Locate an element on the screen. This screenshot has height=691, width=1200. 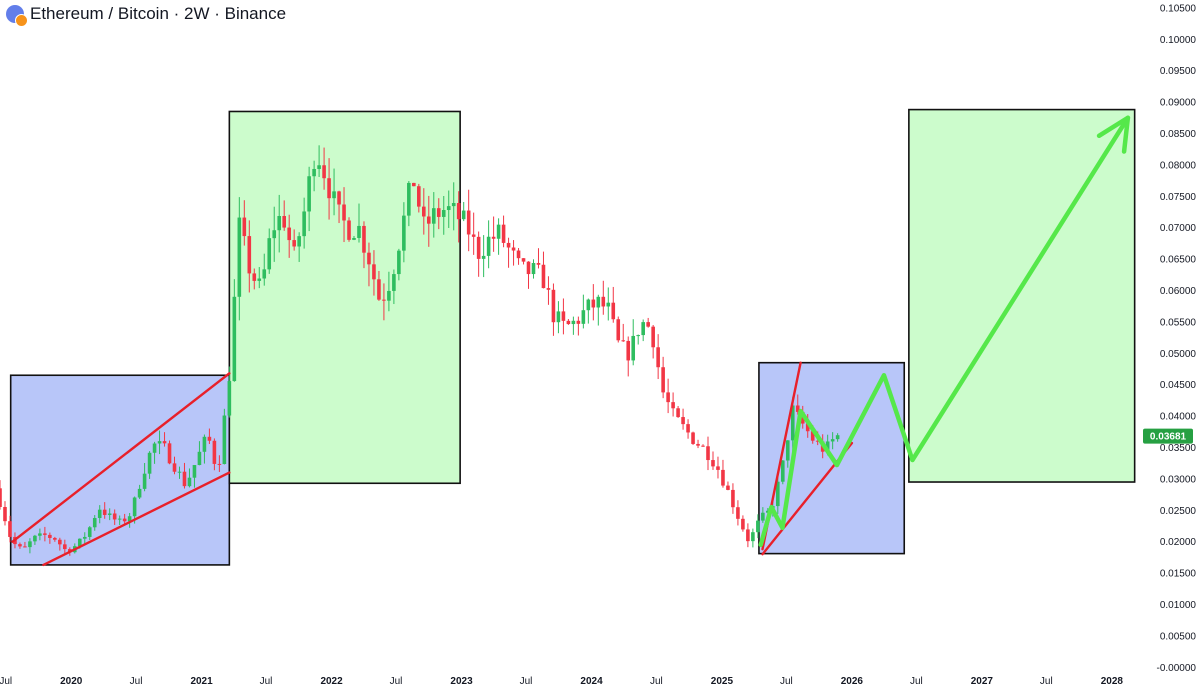
price-tick-label: 0.07500 is located at coordinates (1178, 197).